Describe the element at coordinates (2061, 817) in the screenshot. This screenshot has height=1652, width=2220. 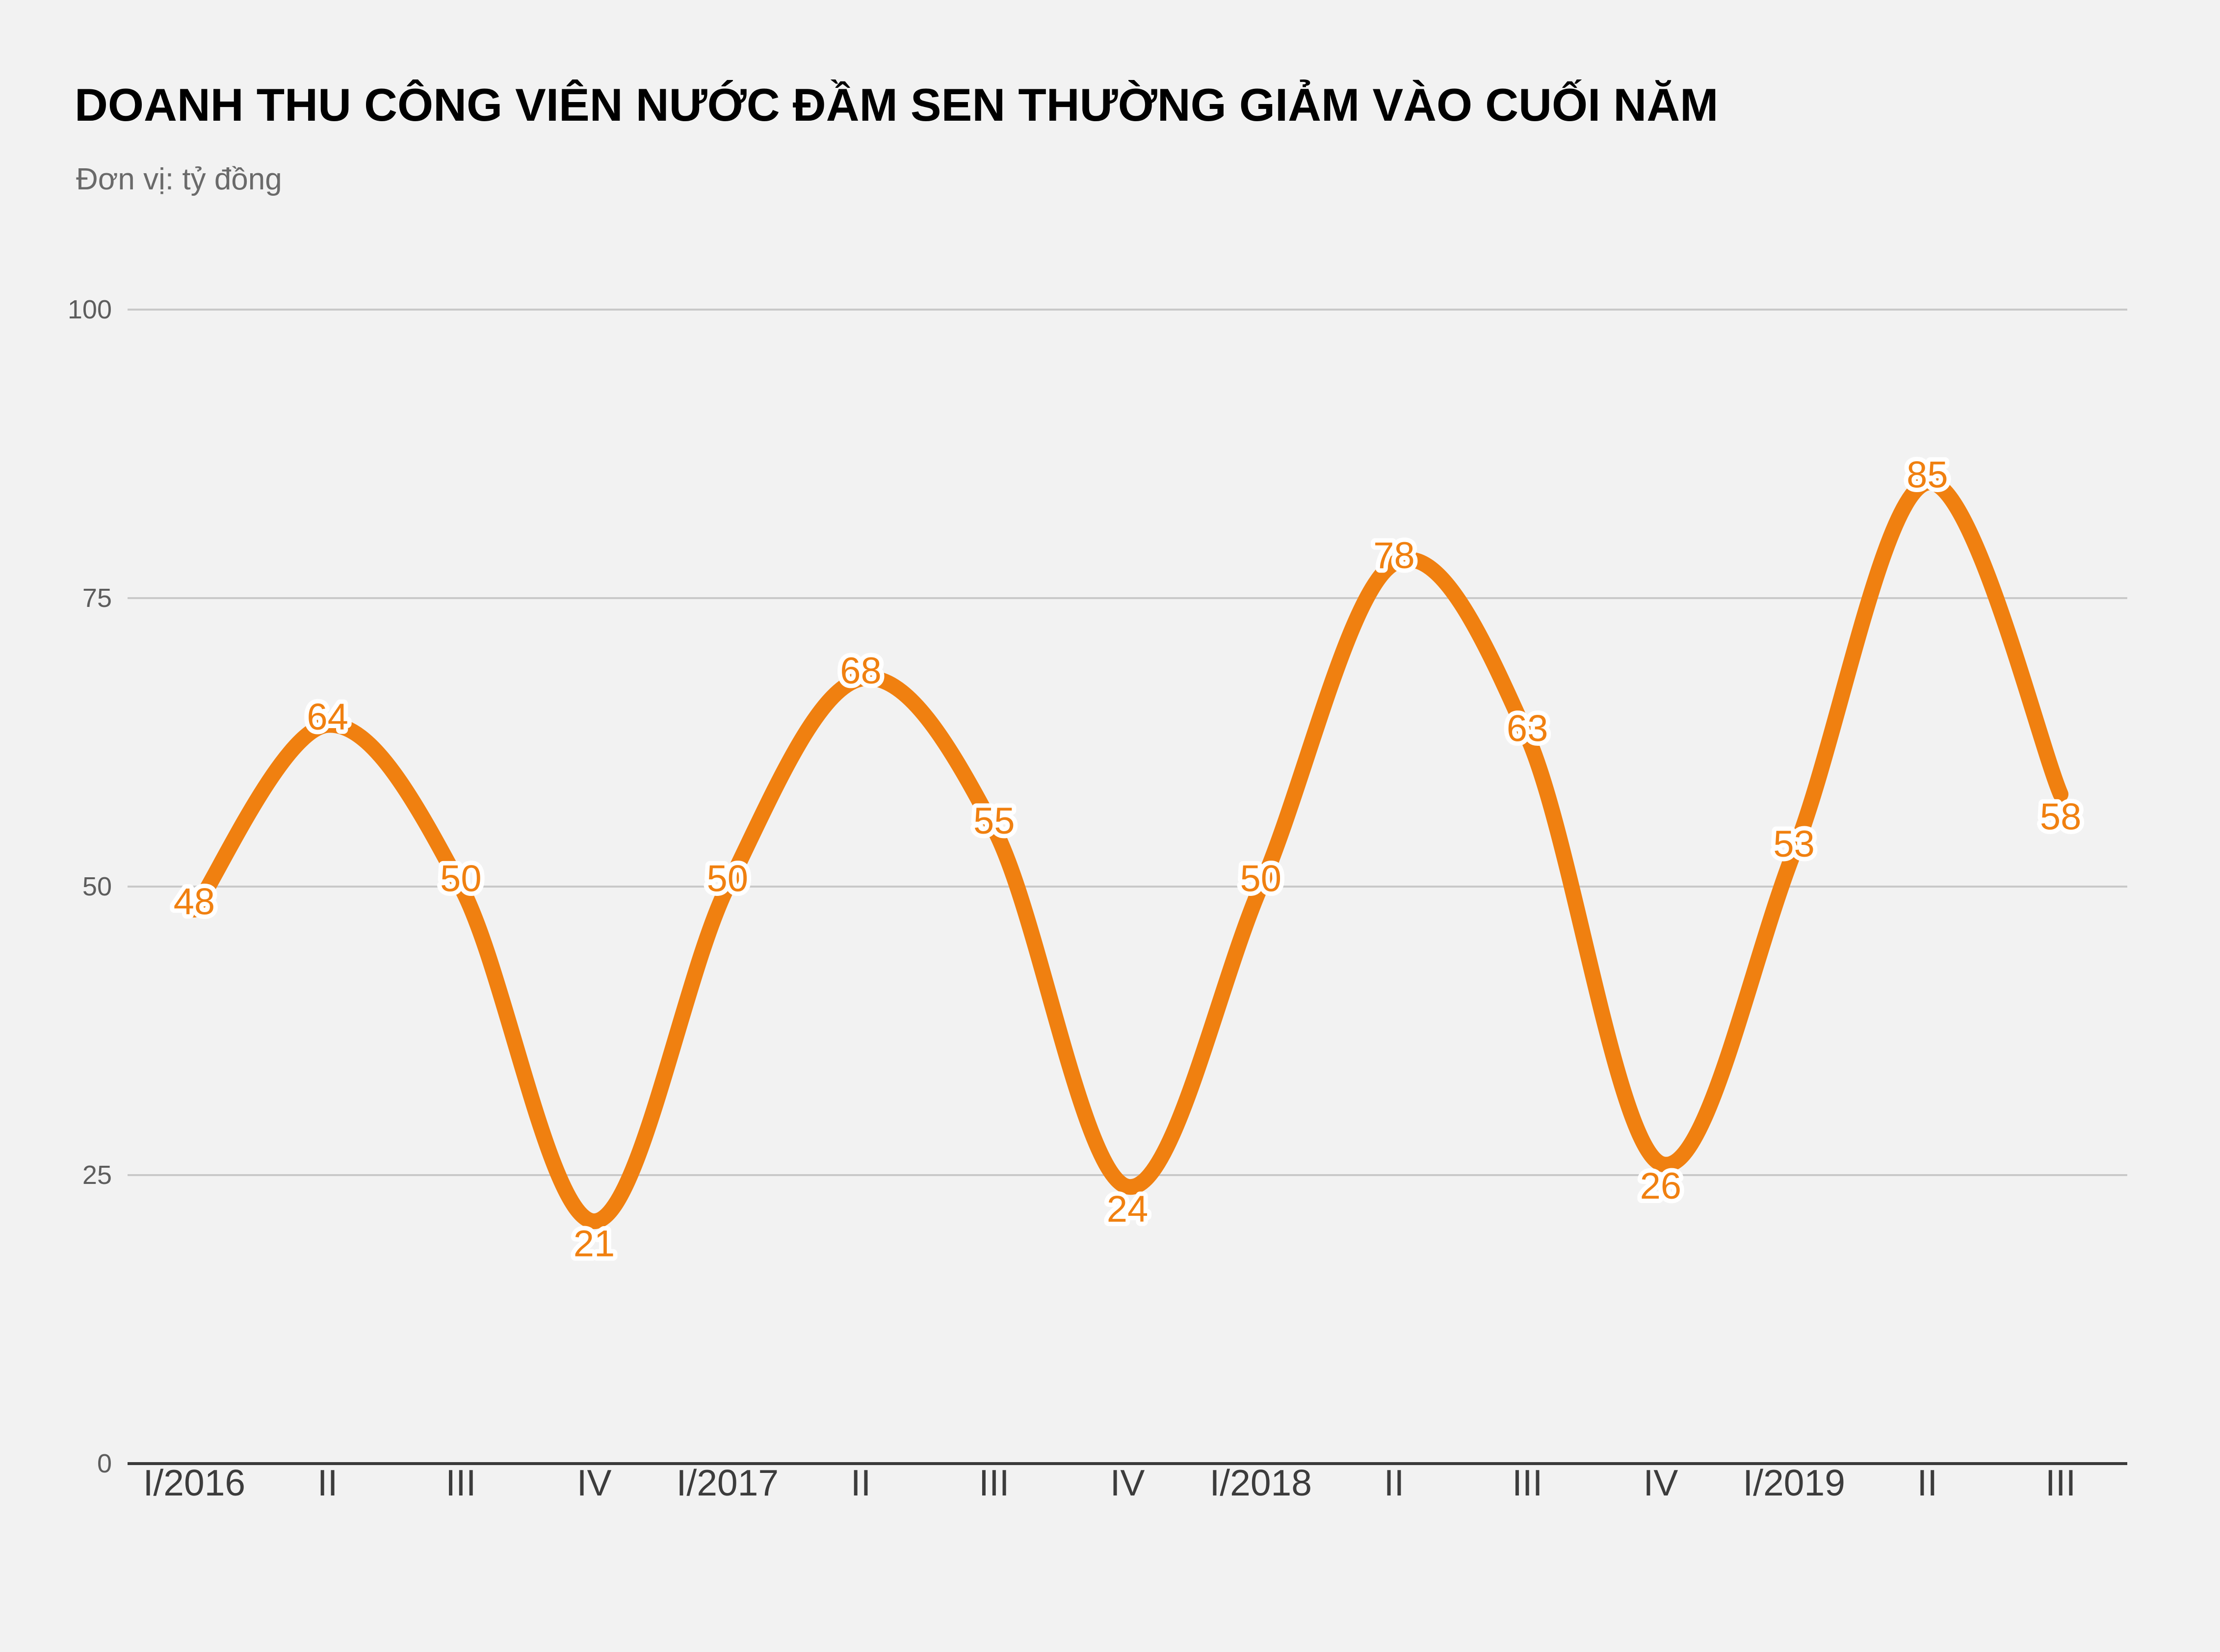
I see `data-point-label: 58` at that location.